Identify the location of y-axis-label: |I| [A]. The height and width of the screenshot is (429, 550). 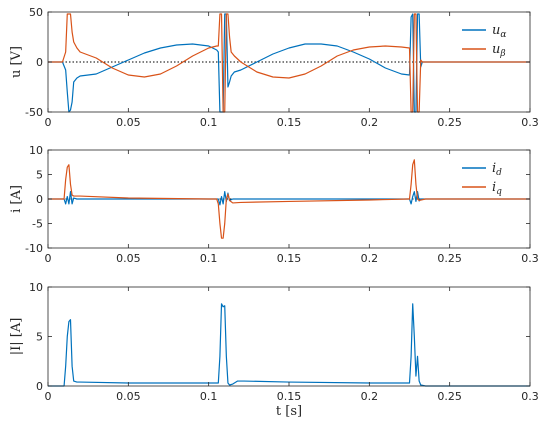
(16, 337).